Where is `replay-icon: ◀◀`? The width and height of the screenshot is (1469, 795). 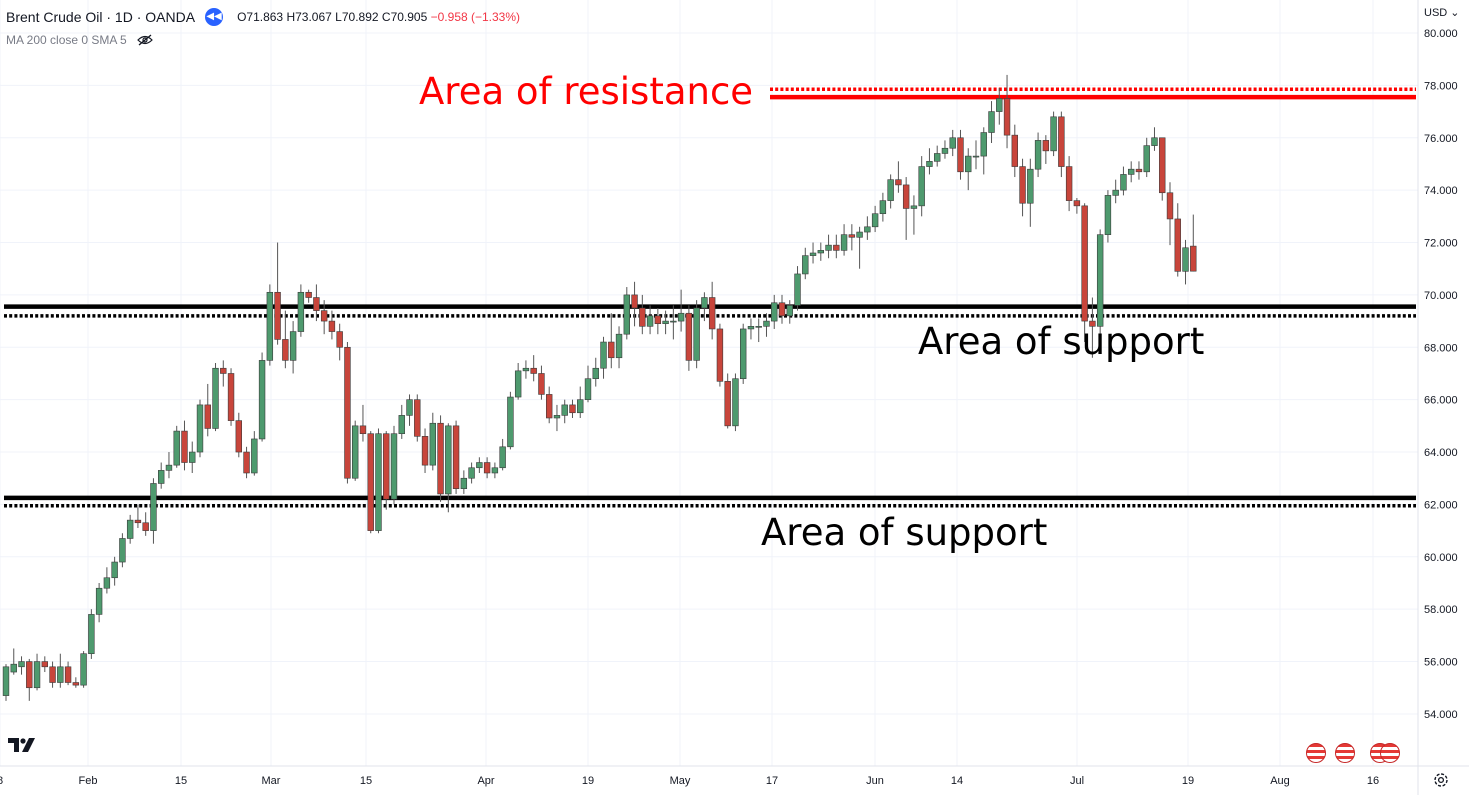
replay-icon: ◀◀ is located at coordinates (214, 17).